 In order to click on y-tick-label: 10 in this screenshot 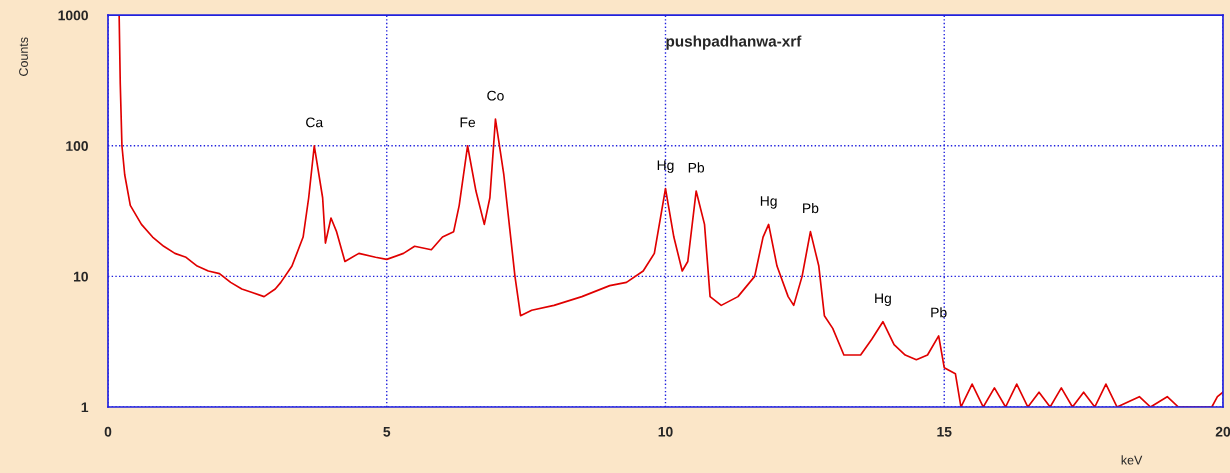, I will do `click(80, 276)`.